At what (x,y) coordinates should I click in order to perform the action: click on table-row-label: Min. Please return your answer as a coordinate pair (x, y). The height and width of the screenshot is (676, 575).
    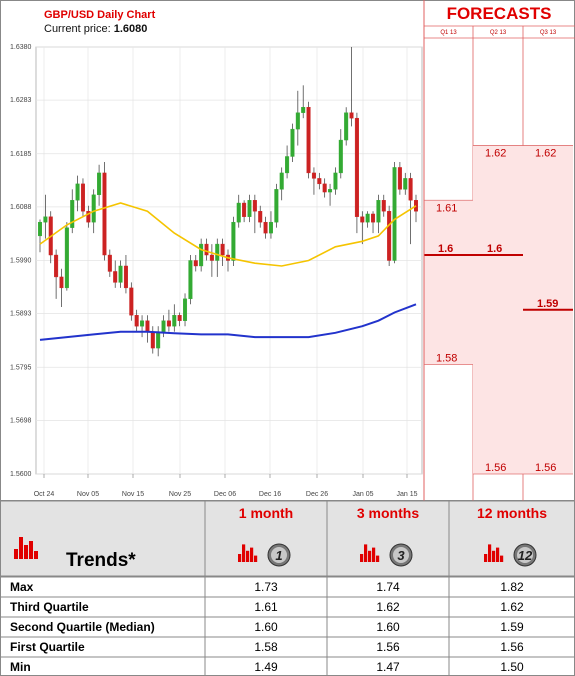
    Looking at the image, I should click on (20, 667).